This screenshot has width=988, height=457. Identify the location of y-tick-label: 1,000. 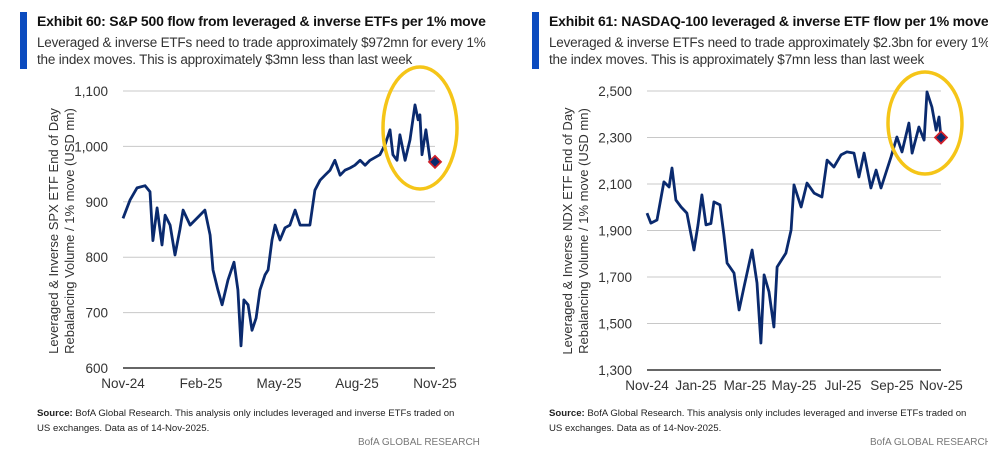
(91, 146).